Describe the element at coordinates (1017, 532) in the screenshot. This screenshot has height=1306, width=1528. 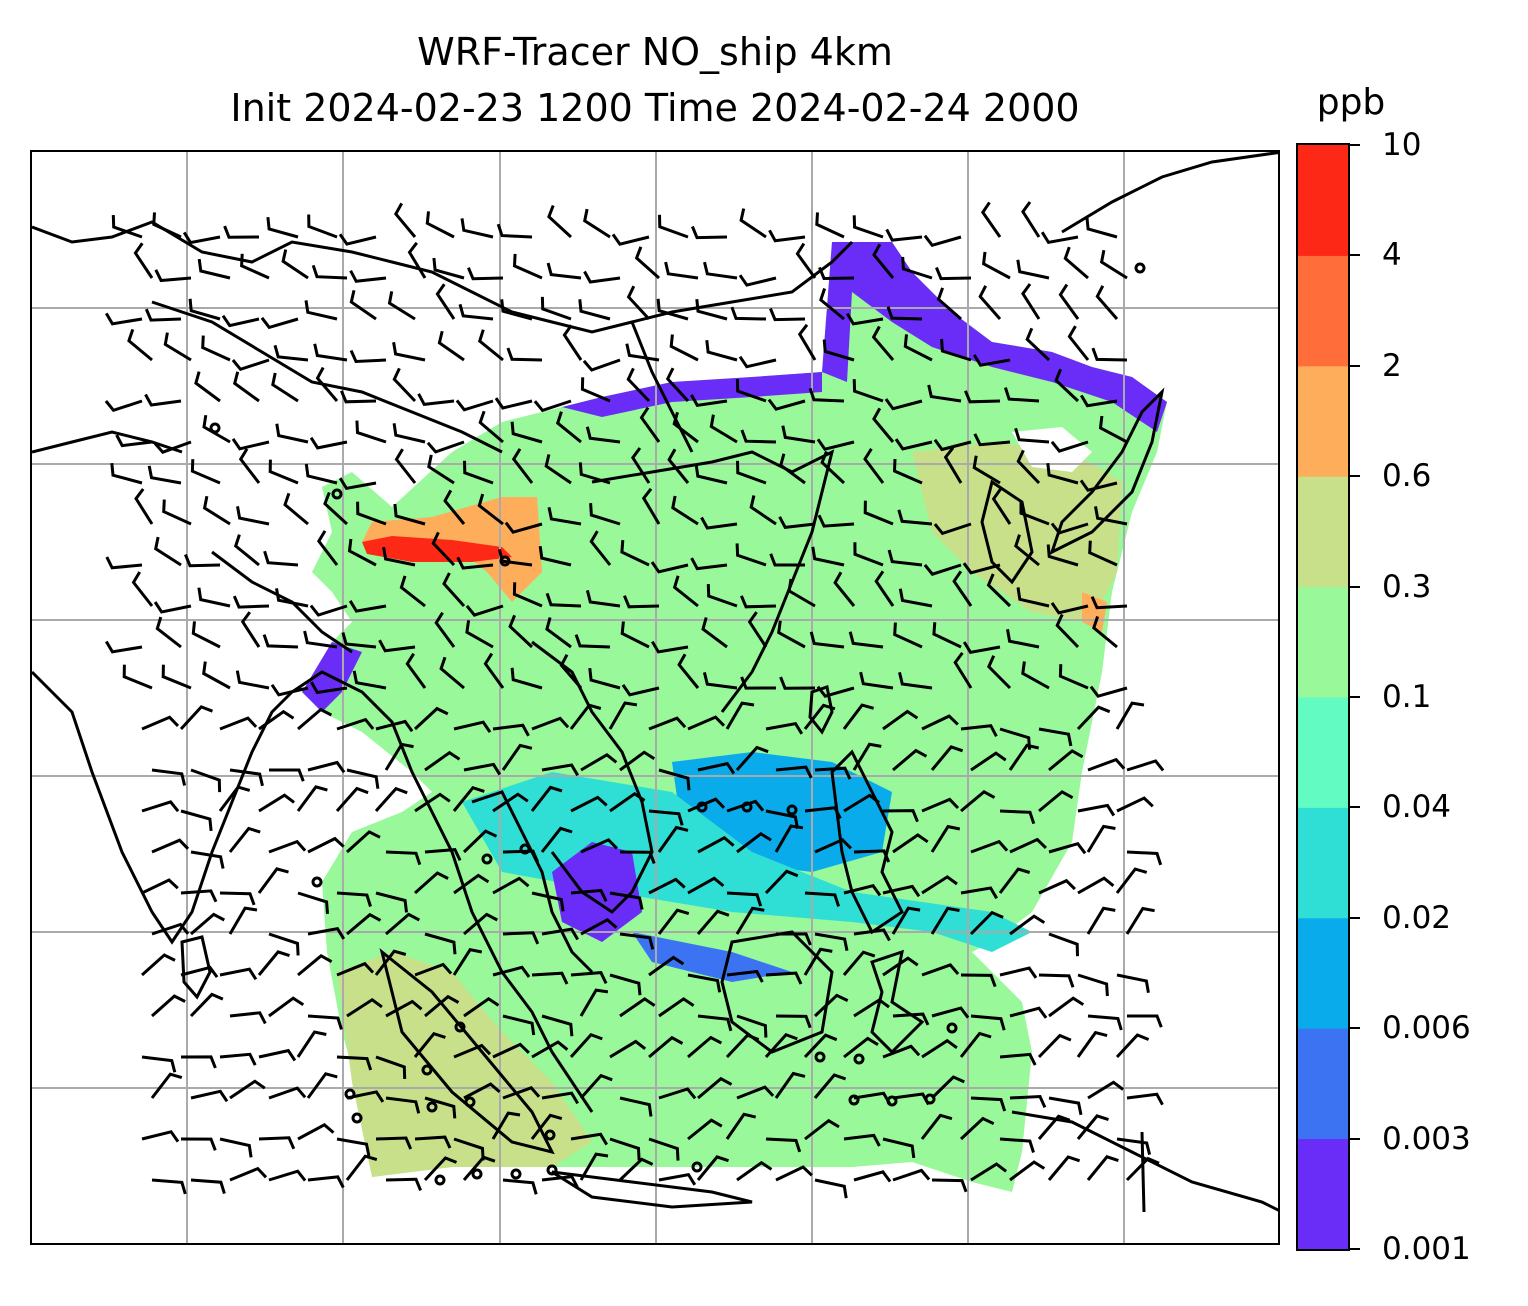
I see `field-ne-high` at that location.